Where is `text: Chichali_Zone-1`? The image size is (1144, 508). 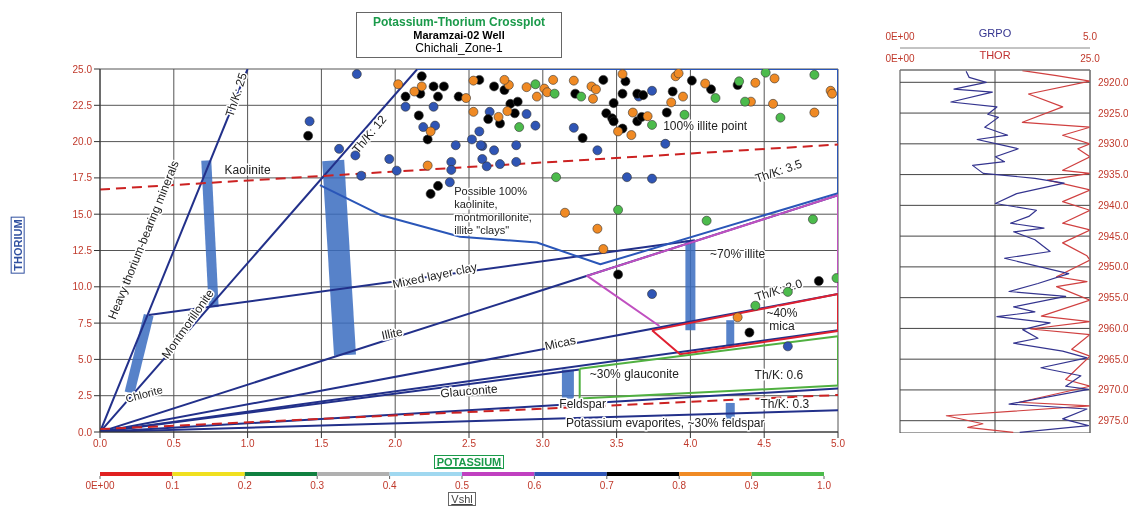 text: Chichali_Zone-1 is located at coordinates (459, 48).